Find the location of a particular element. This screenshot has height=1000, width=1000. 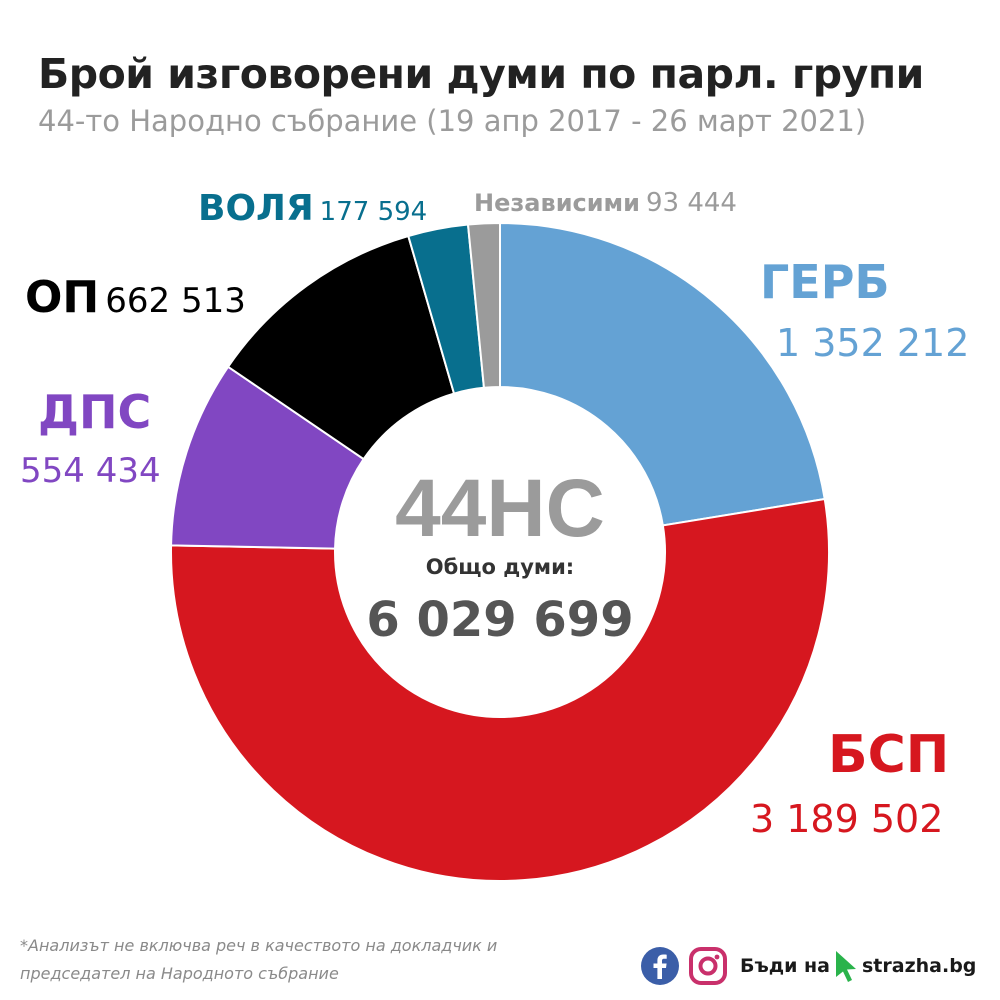

label-gerb: ГЕРБ is located at coordinates (825, 282).